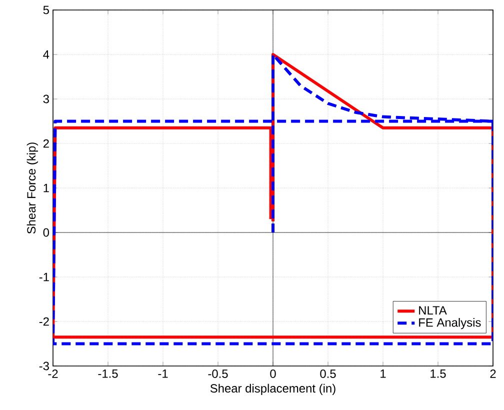 The height and width of the screenshot is (410, 504). I want to click on y-tick-label: 0, so click(46, 232).